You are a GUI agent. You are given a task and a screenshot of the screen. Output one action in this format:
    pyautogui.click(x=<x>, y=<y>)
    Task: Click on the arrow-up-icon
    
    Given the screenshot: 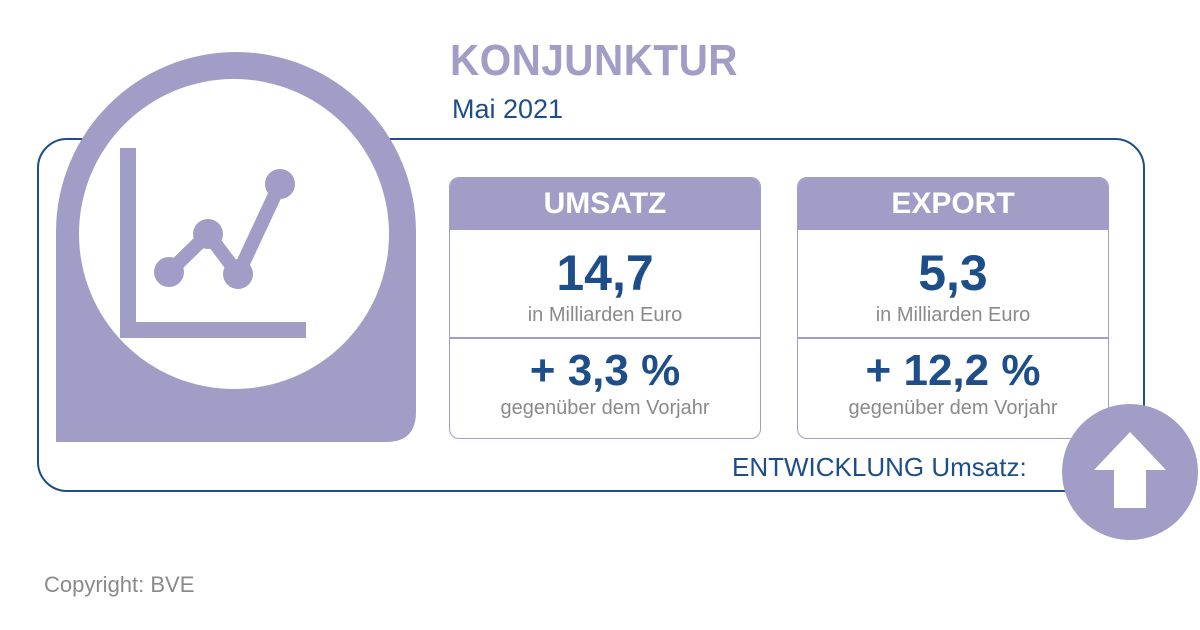 What is the action you would take?
    pyautogui.click(x=1130, y=470)
    